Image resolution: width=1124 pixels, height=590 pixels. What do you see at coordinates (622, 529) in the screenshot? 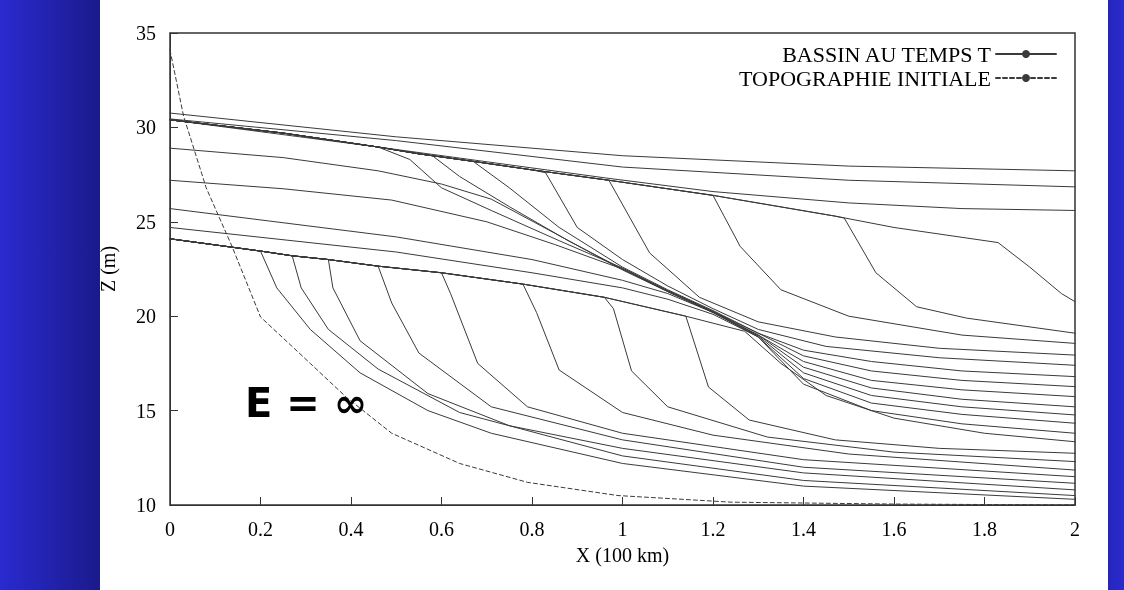
I see `x-tick-label: 1` at bounding box center [622, 529].